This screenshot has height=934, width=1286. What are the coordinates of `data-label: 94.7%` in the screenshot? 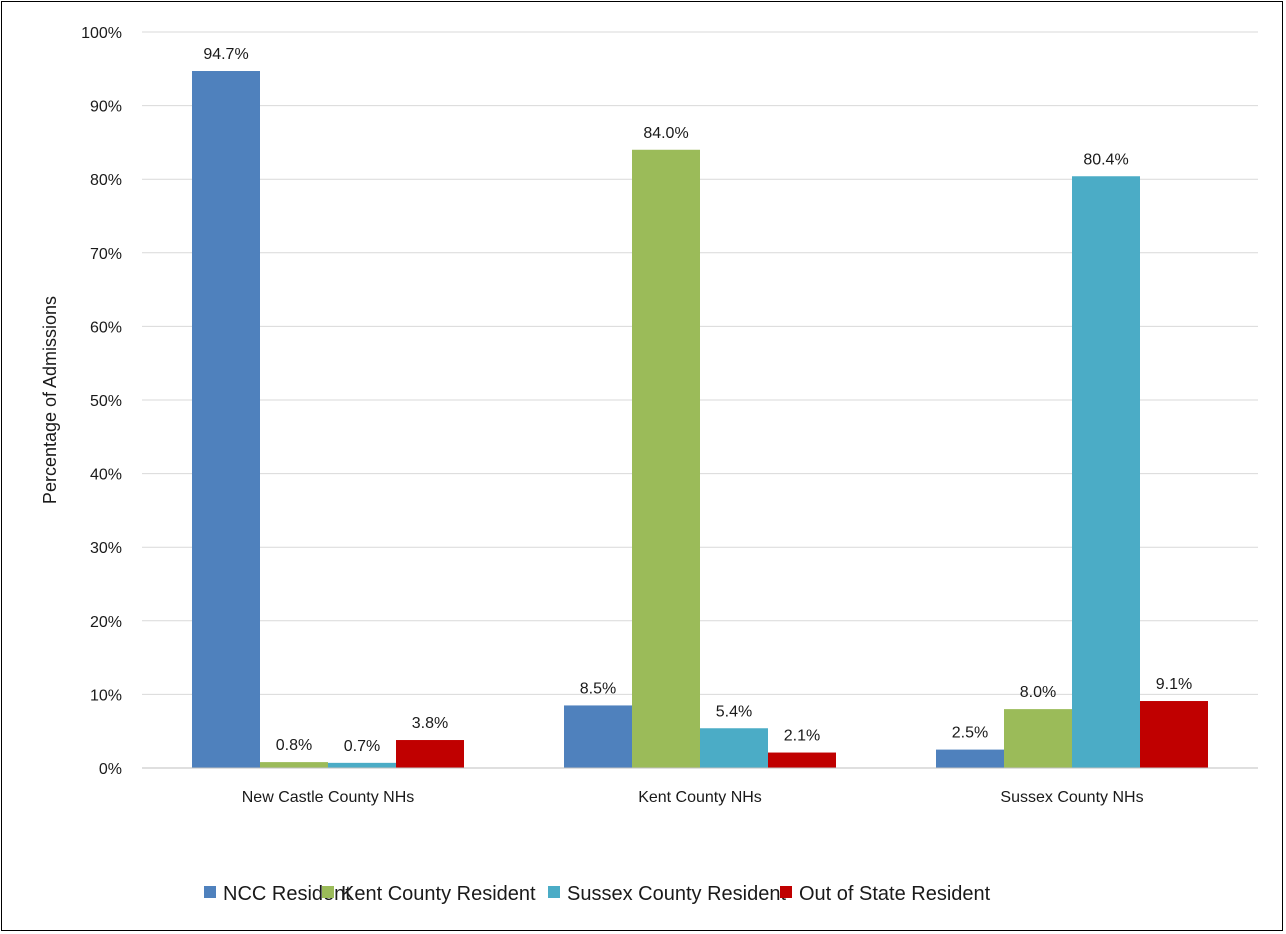 It's located at (225, 54).